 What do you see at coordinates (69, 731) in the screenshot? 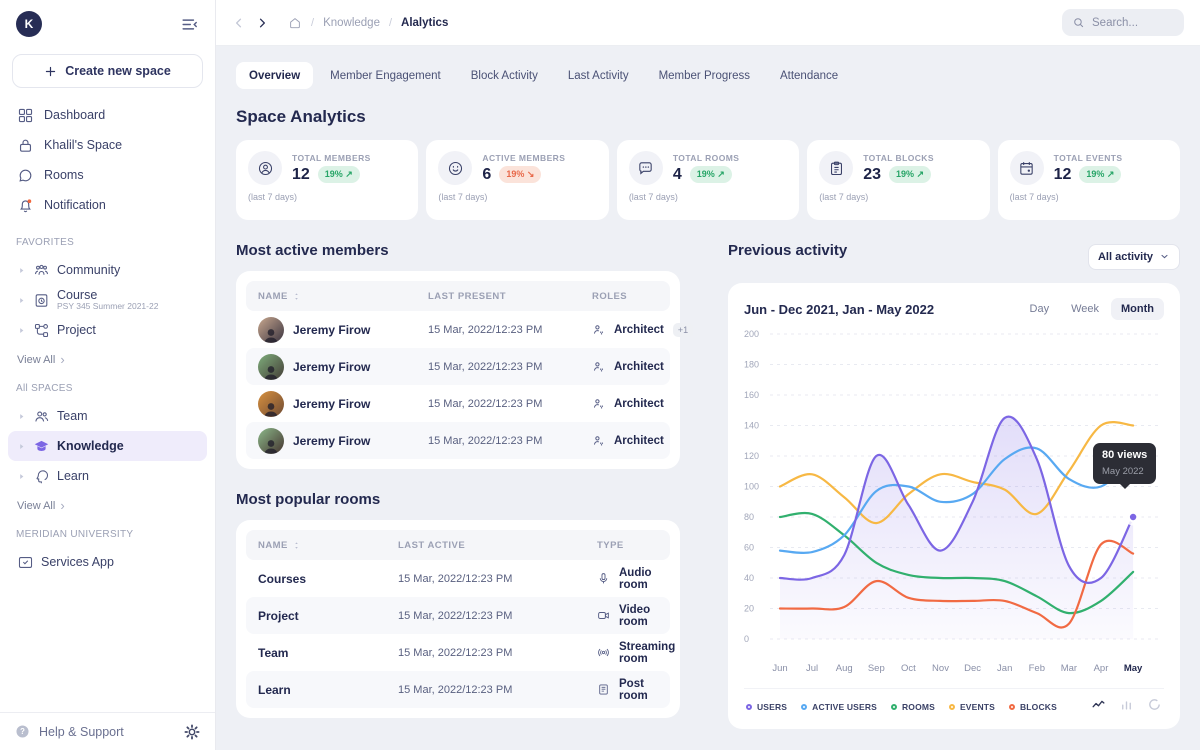
I see `help-support-link: ? Help & Support` at bounding box center [69, 731].